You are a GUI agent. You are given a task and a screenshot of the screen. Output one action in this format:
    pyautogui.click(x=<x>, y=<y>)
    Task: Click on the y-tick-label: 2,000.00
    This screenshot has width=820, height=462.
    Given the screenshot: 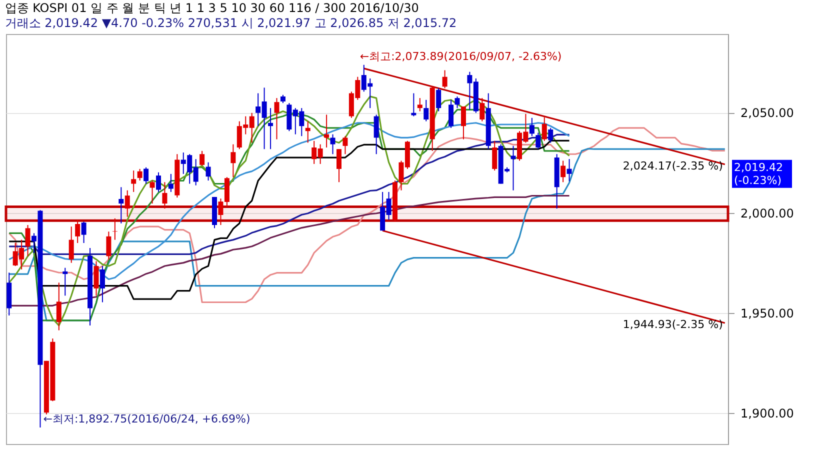 What is the action you would take?
    pyautogui.click(x=767, y=213)
    